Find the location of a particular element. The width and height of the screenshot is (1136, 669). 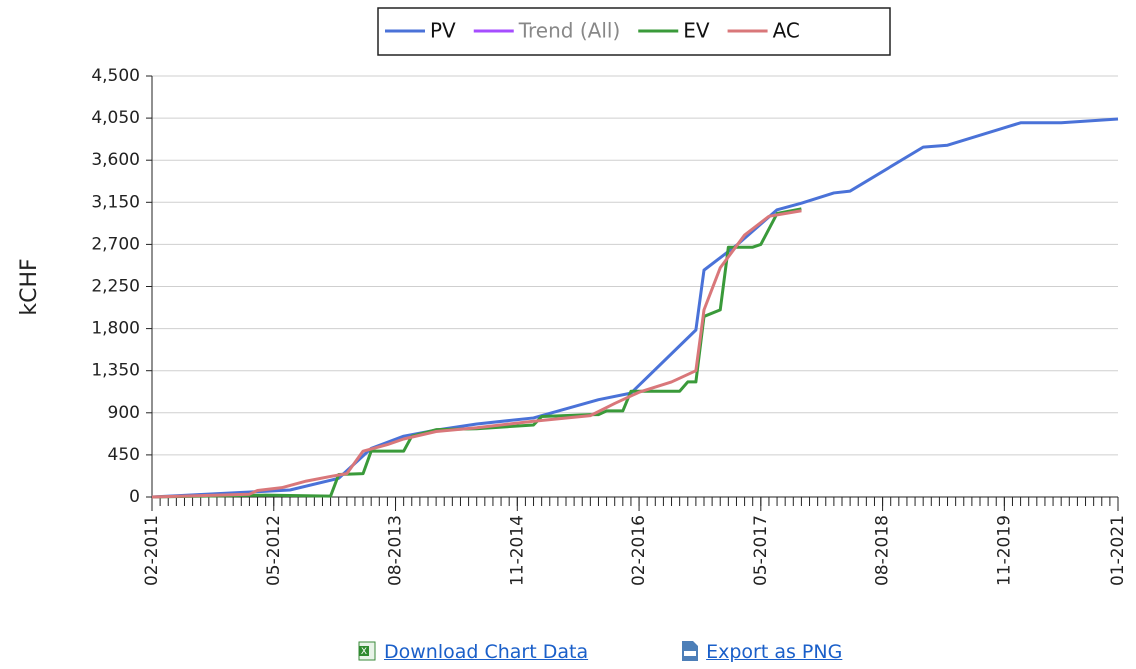

y-tick-label: 0 is located at coordinates (134, 497).